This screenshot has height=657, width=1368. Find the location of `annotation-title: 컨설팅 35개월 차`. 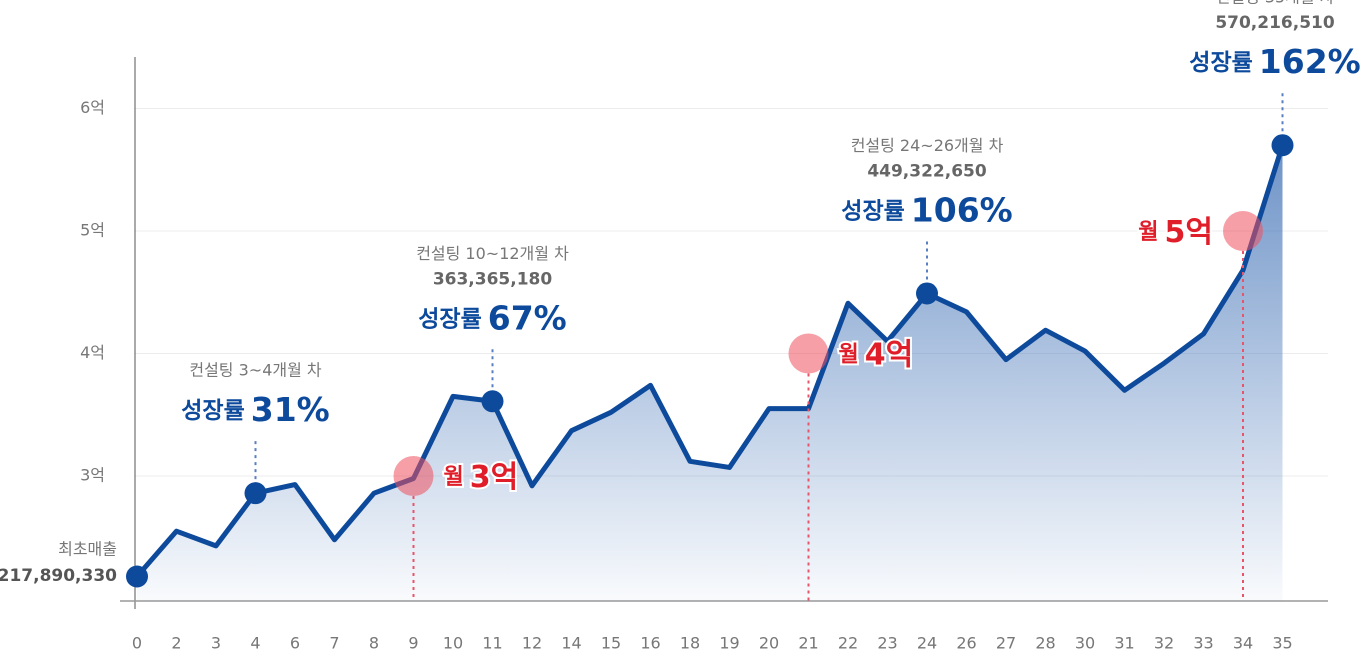

annotation-title: 컨설팅 35개월 차 is located at coordinates (1275, 3).